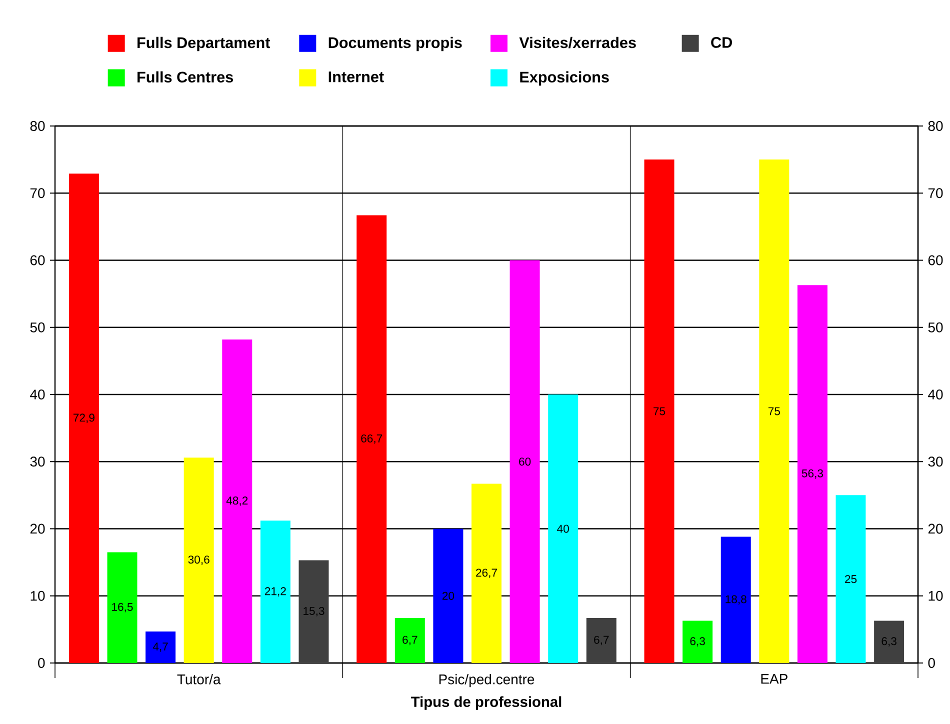 The image size is (950, 724). I want to click on y-tick-label: 40, so click(37, 395).